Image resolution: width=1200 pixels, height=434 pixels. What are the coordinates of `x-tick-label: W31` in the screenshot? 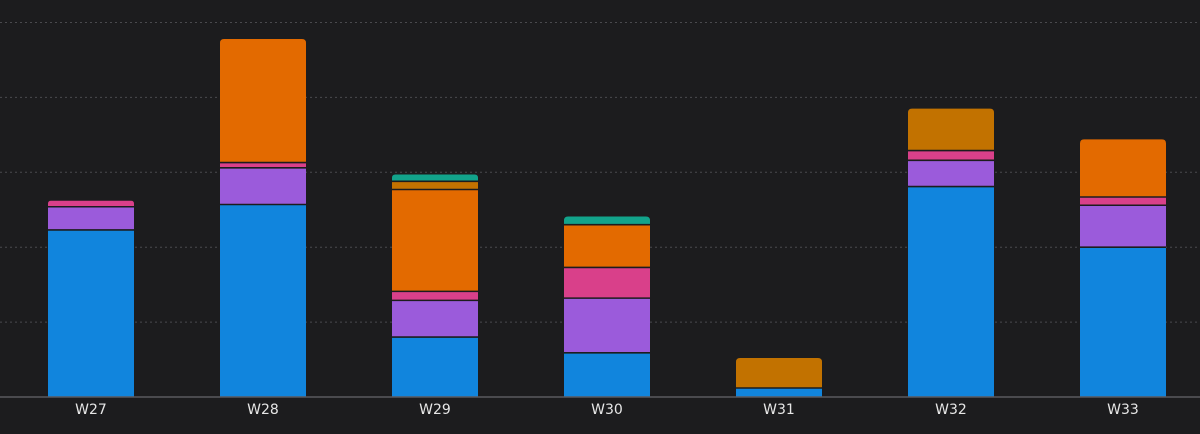 It's located at (779, 410).